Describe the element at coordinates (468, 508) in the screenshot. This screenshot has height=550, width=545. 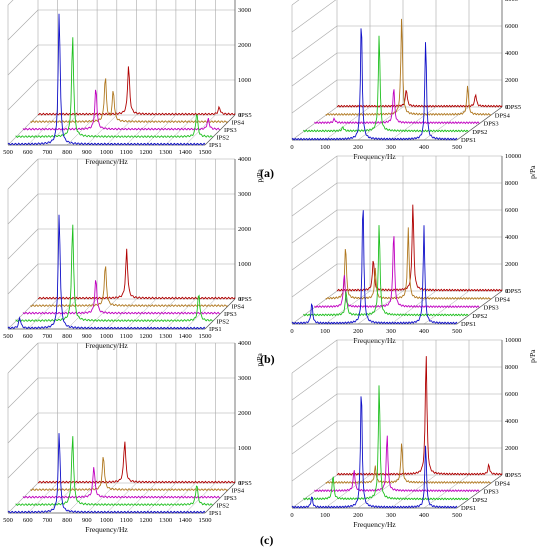
I see `series-label: DPS1` at that location.